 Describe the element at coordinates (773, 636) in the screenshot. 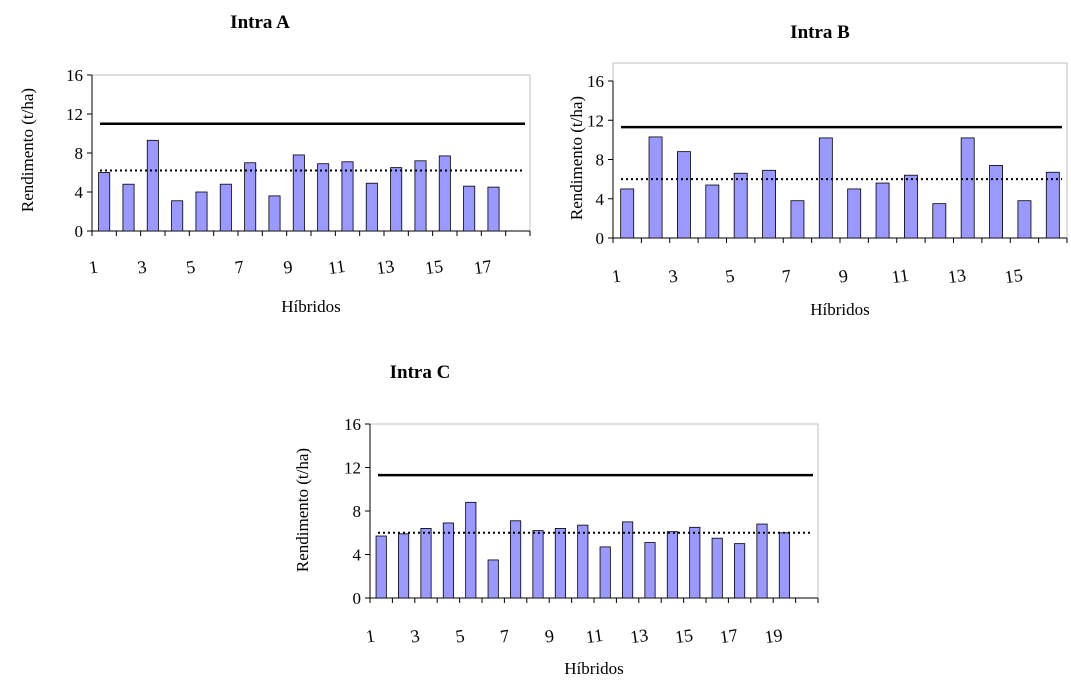

I see `x-tick-label: 19` at that location.